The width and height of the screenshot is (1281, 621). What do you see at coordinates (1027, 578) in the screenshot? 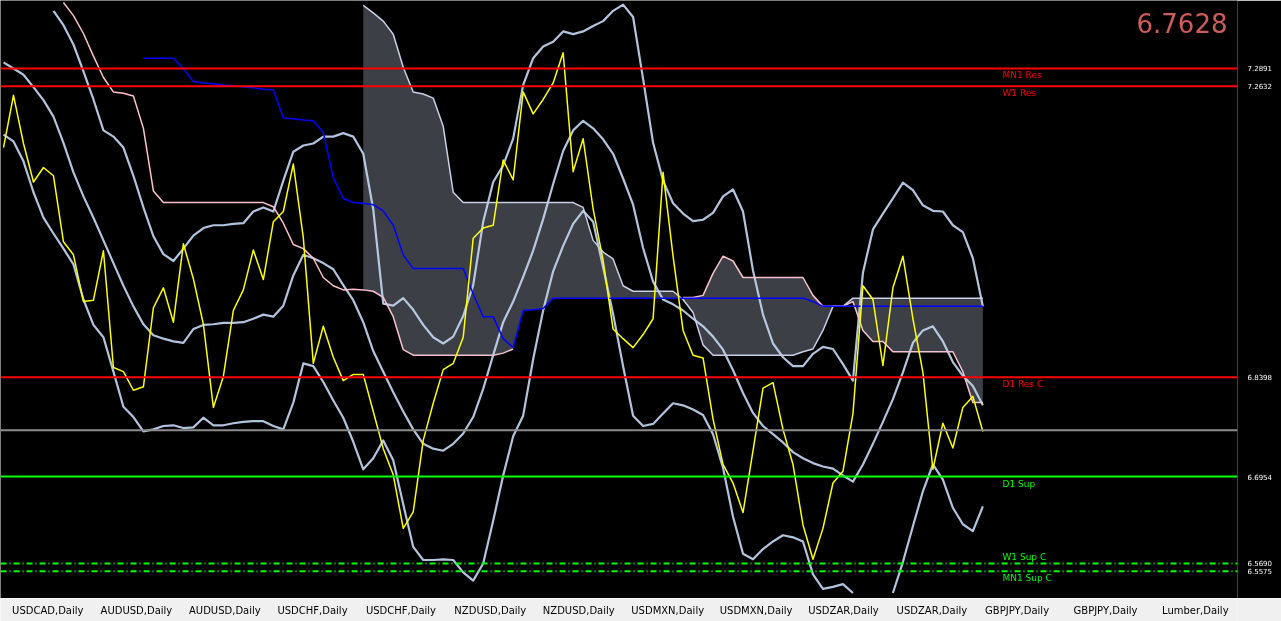
I see `ref-line-label: MN1 Sup C` at bounding box center [1027, 578].